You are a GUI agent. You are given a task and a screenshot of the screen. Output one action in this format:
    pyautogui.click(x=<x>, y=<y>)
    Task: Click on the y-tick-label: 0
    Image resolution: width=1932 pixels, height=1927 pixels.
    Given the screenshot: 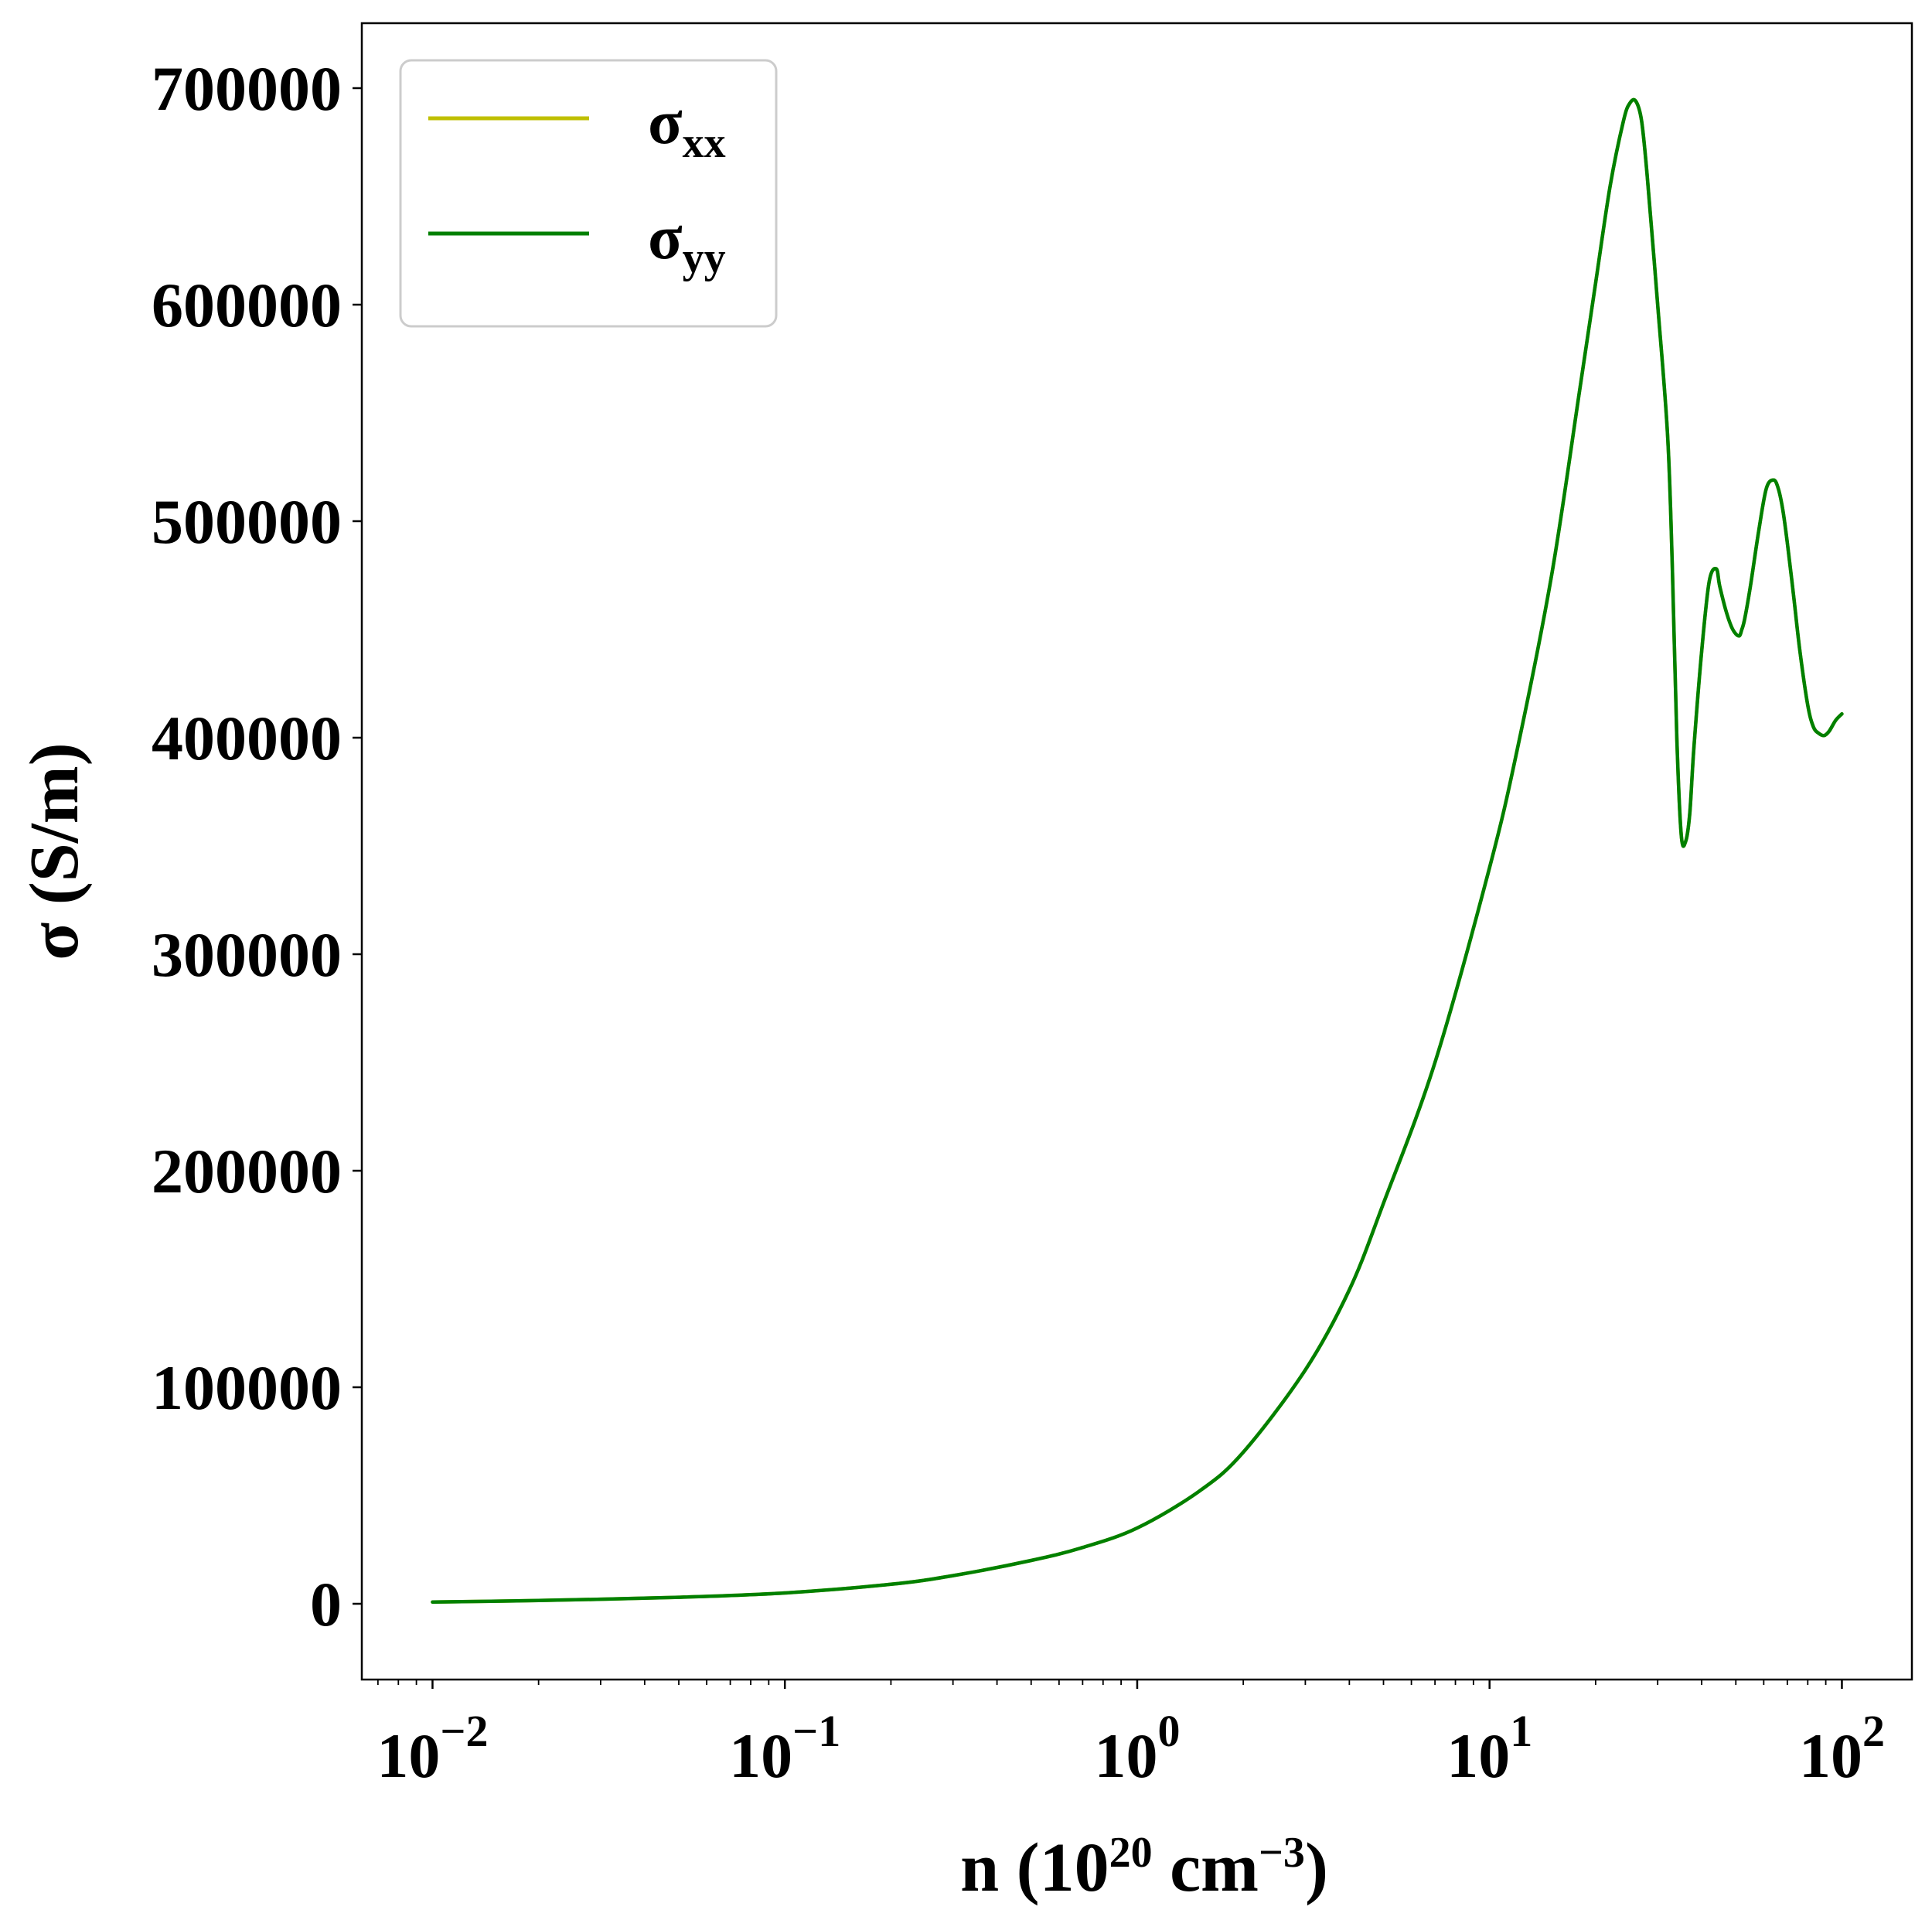 What is the action you would take?
    pyautogui.click(x=326, y=1604)
    